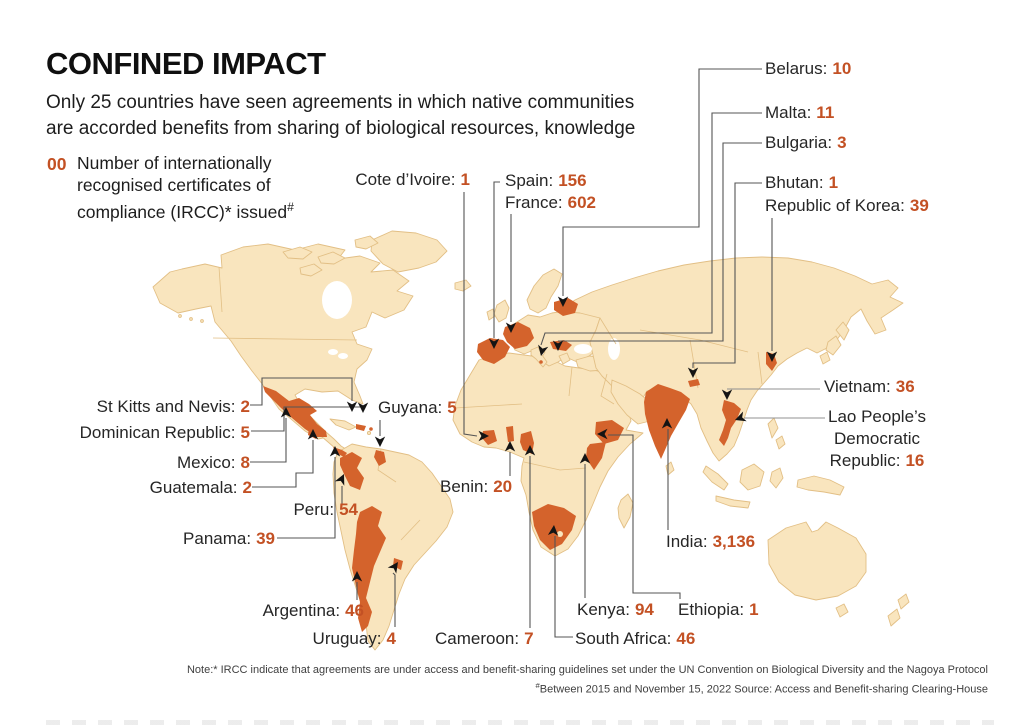 The height and width of the screenshot is (727, 1024). Describe the element at coordinates (711, 609) in the screenshot. I see `label-ethiopia-name: Ethiopia:` at that location.